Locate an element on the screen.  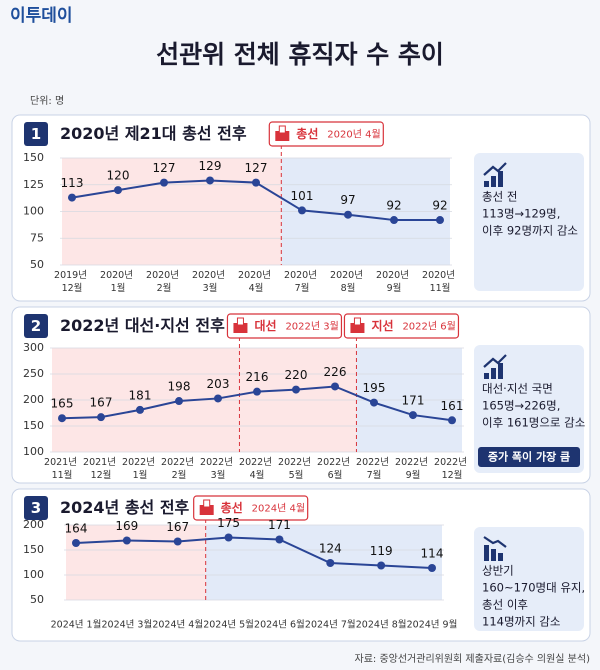
brand-logo: 이투데이 is located at coordinates (41, 16).